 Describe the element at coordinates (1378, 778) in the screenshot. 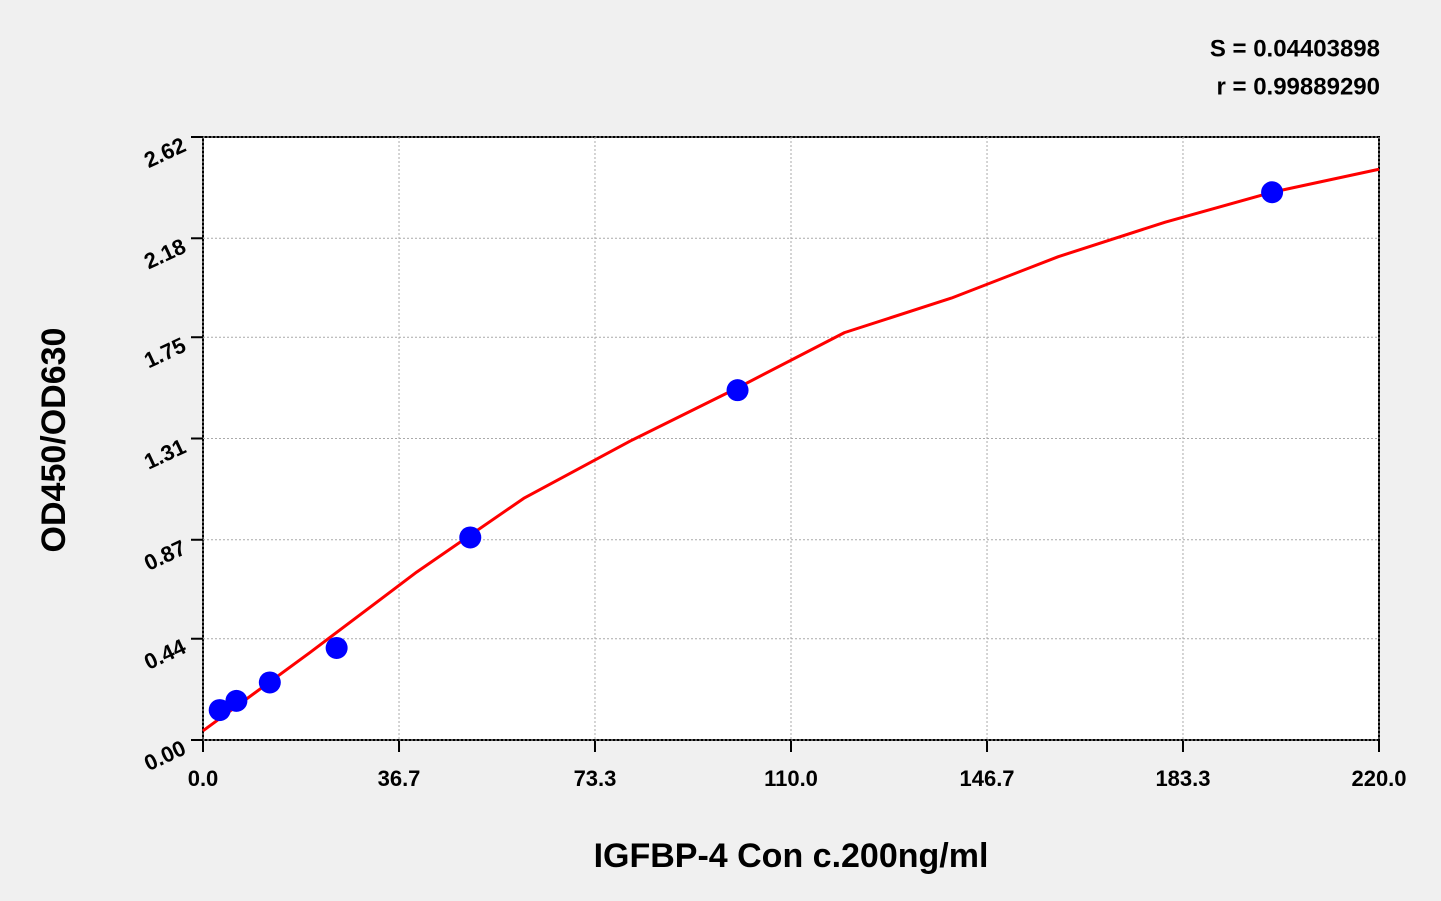

I see `x-tick-label: 220.0` at that location.